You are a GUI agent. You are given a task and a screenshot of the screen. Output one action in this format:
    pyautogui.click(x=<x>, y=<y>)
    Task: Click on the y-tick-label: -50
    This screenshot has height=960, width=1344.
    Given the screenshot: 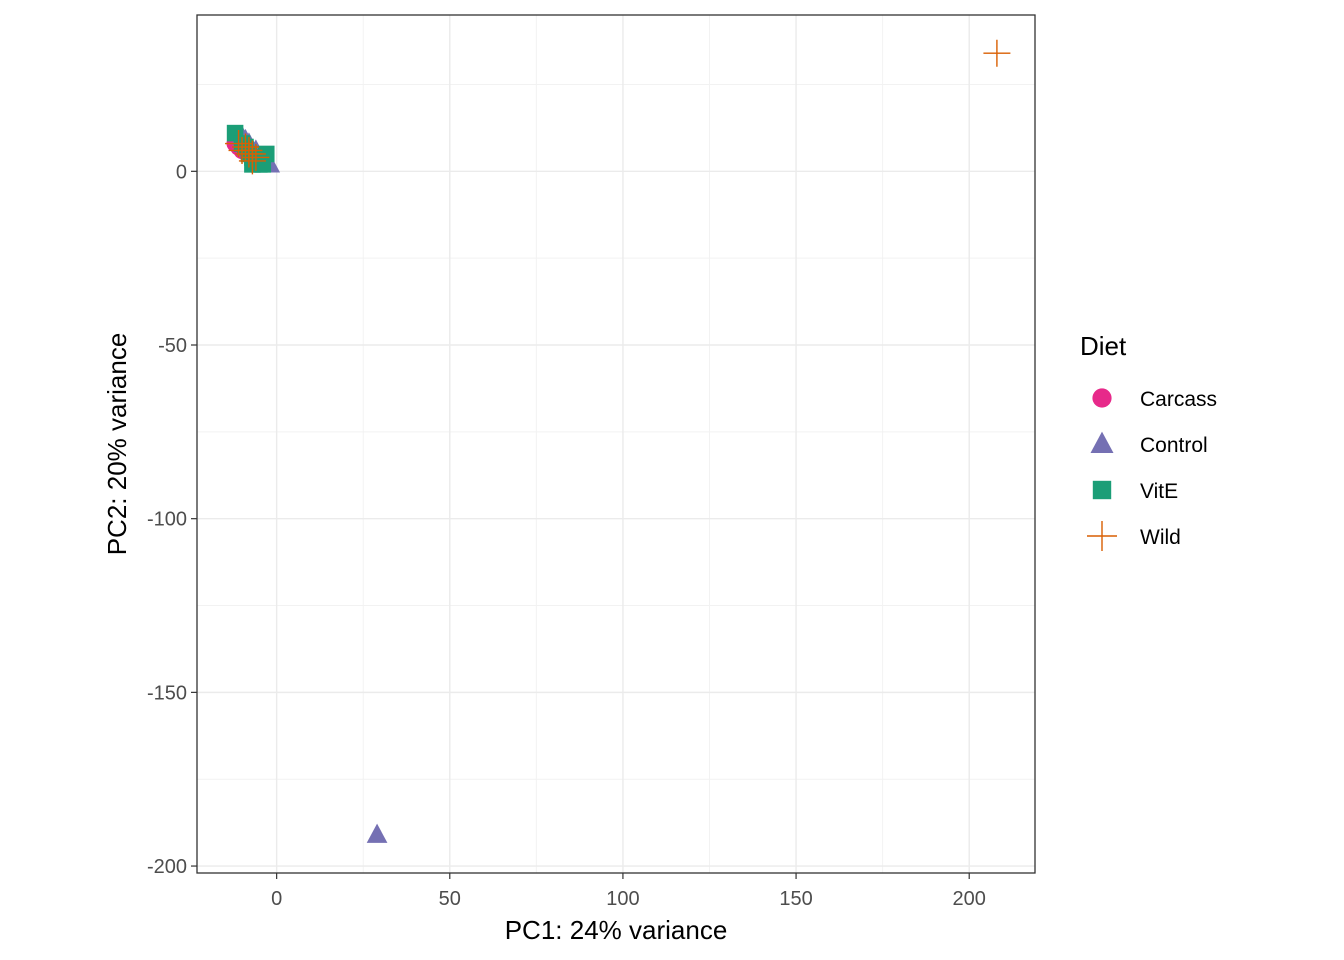 What is the action you would take?
    pyautogui.click(x=172, y=346)
    